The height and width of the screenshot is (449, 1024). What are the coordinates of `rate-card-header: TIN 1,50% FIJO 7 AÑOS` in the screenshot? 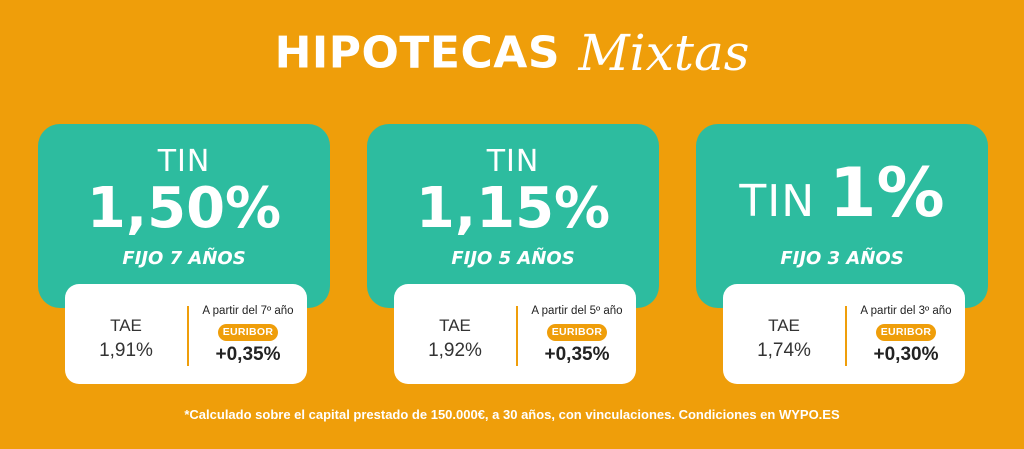 It's located at (184, 216).